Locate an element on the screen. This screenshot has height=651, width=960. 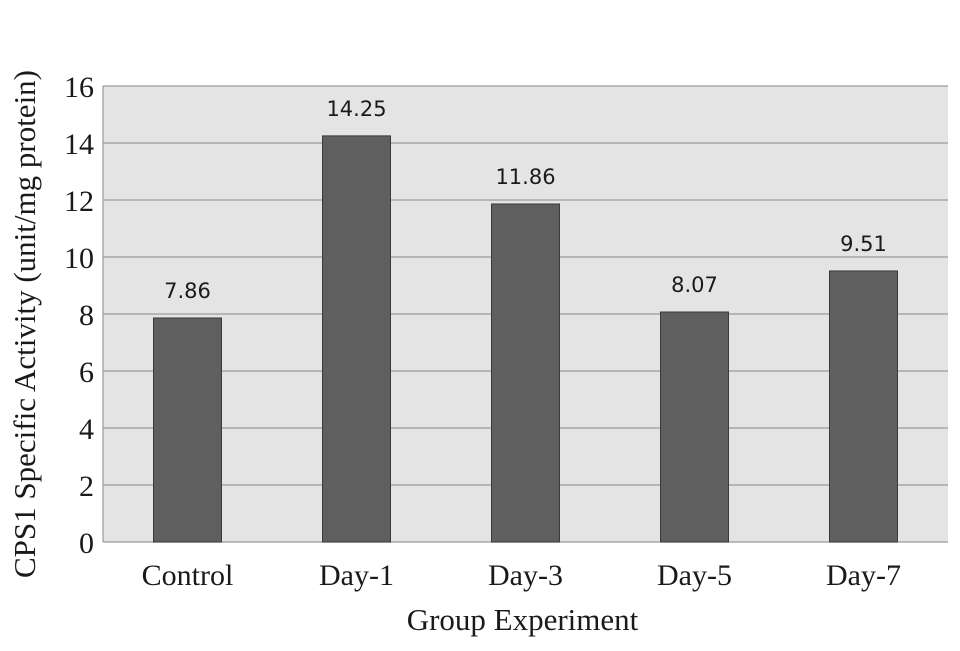
y-tick-label: 14 is located at coordinates (79, 144).